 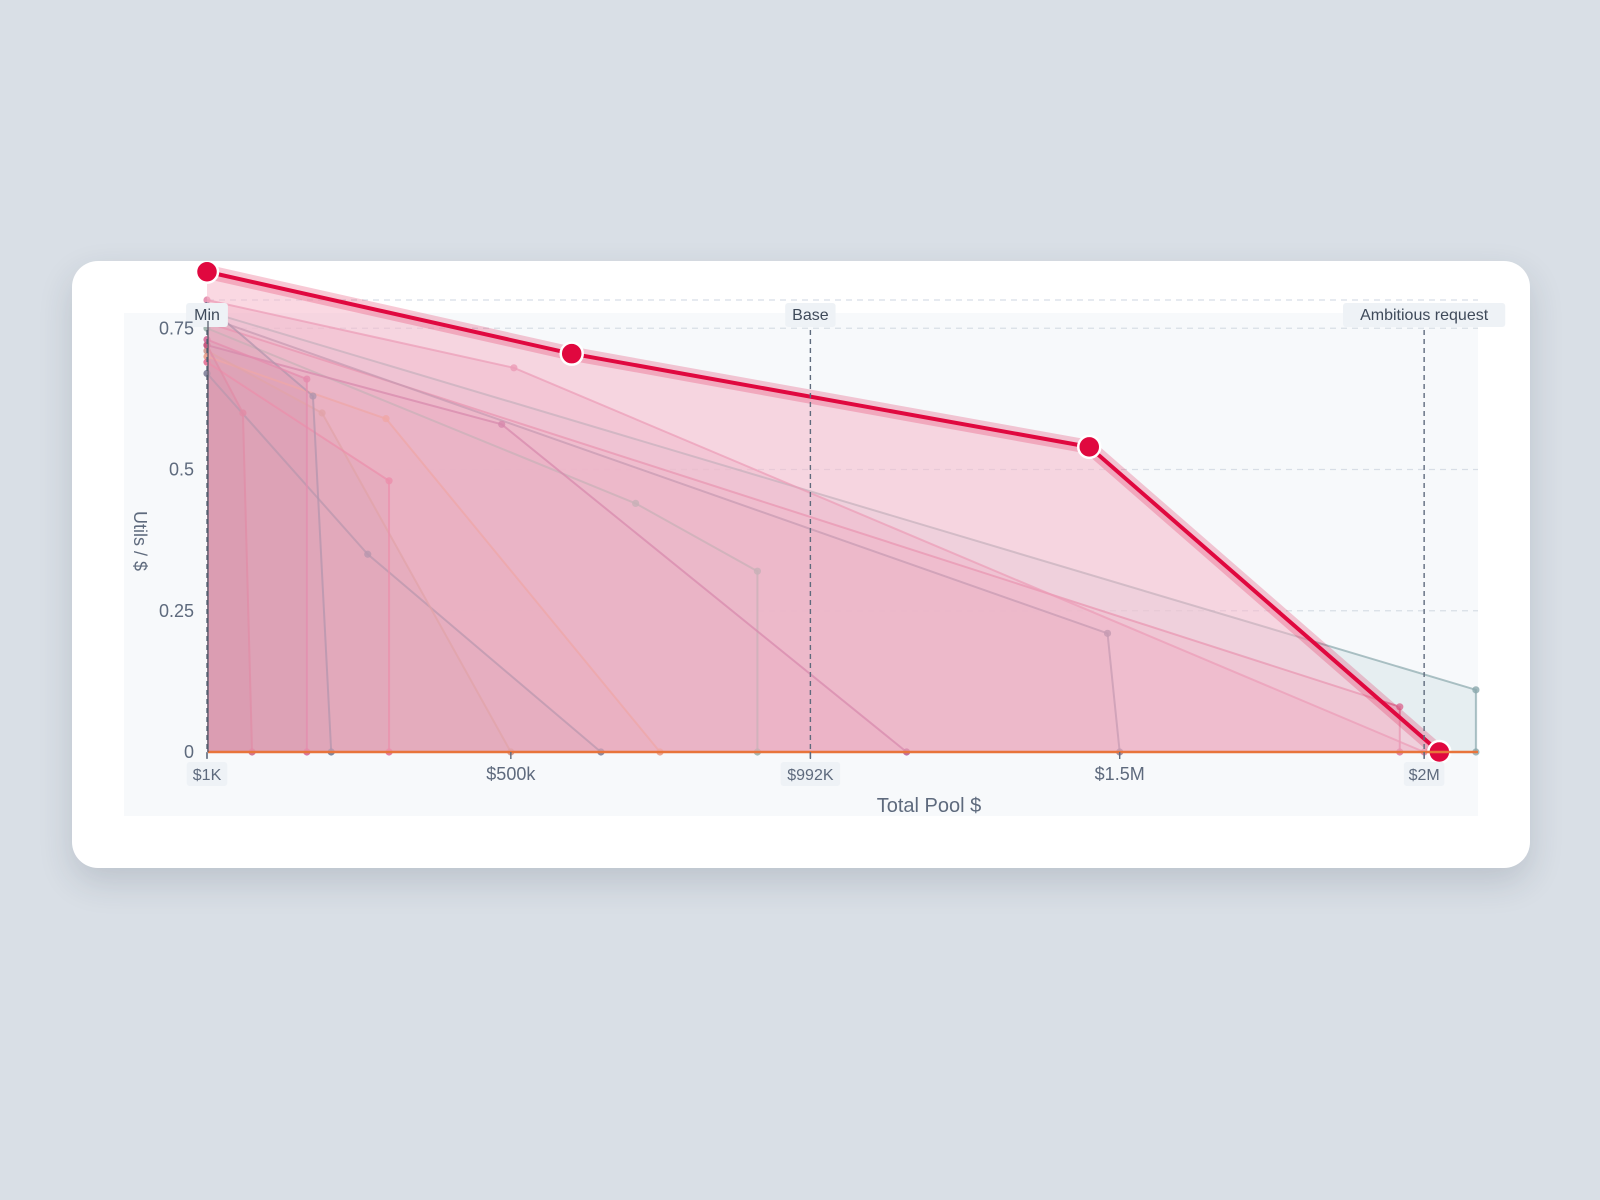 What do you see at coordinates (140, 541) in the screenshot?
I see `y-axis-label: Utils / $` at bounding box center [140, 541].